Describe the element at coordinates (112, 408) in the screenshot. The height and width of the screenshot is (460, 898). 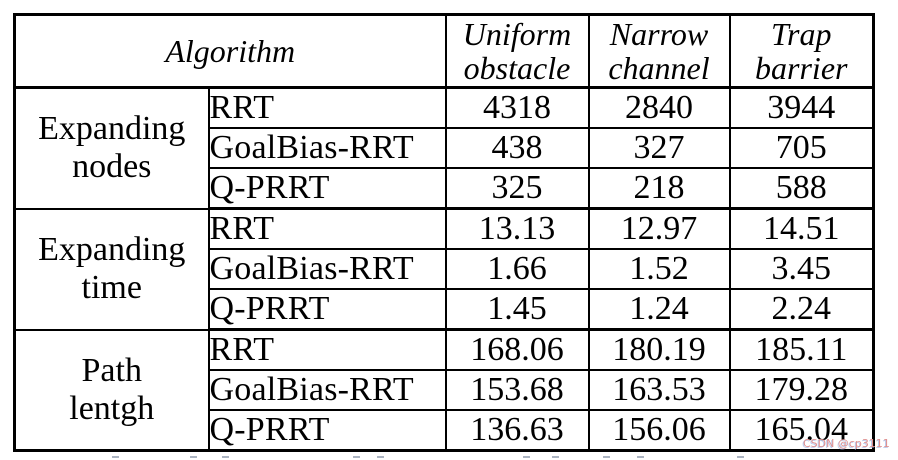
I see `metric-line: lentgh` at that location.